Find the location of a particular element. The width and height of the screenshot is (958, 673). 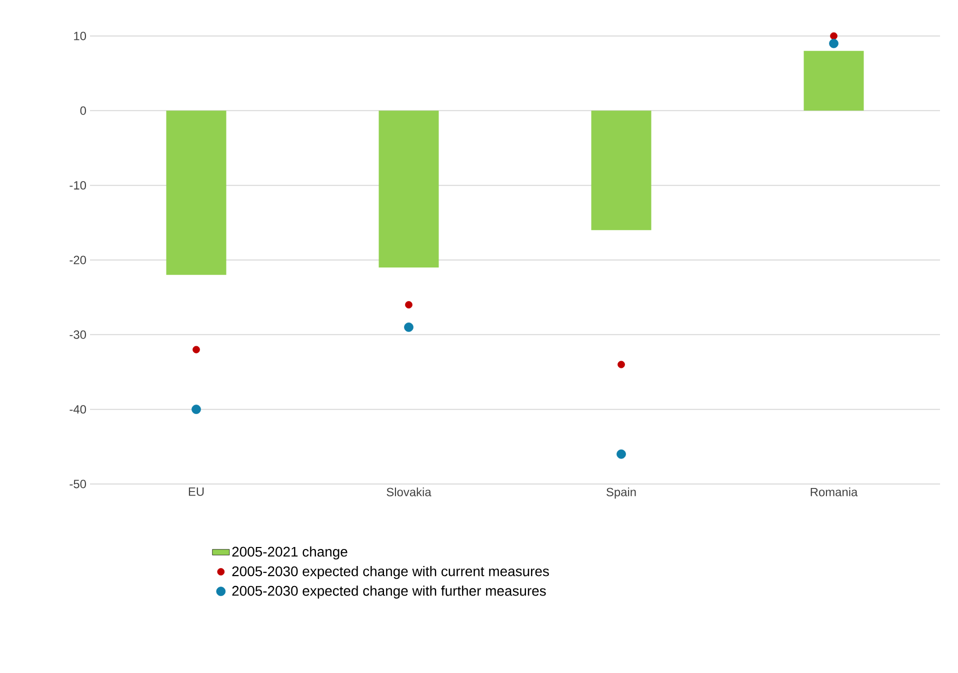

x-tick-label: EU is located at coordinates (196, 492).